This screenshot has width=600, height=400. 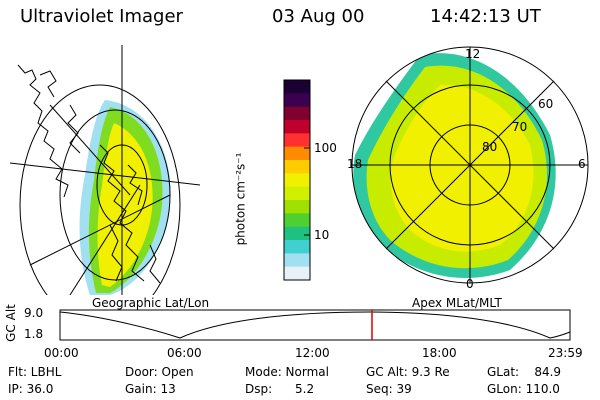 I want to click on status-door: Door: Open, so click(x=159, y=372).